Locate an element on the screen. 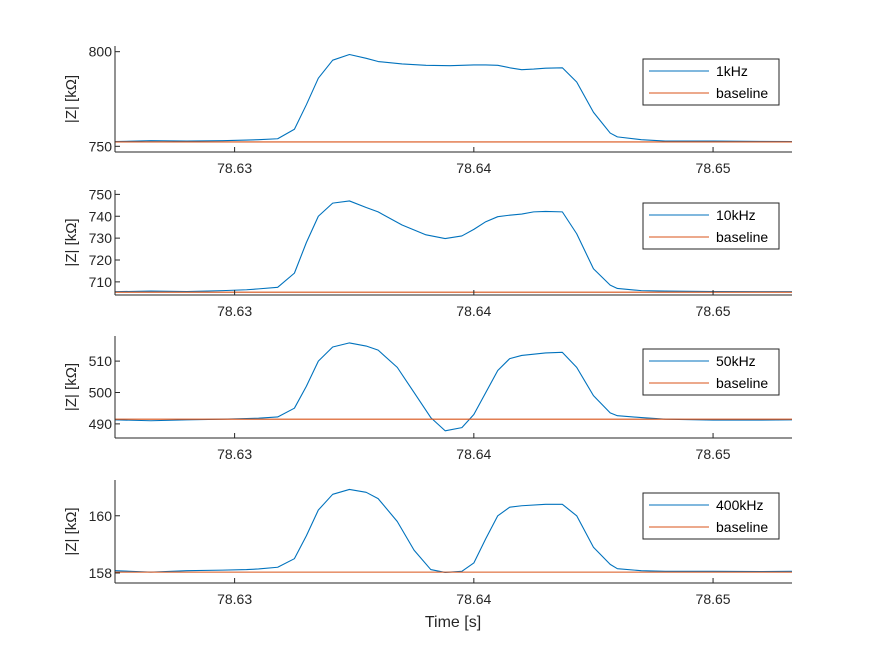  y-tick-label: 800 is located at coordinates (101, 52).